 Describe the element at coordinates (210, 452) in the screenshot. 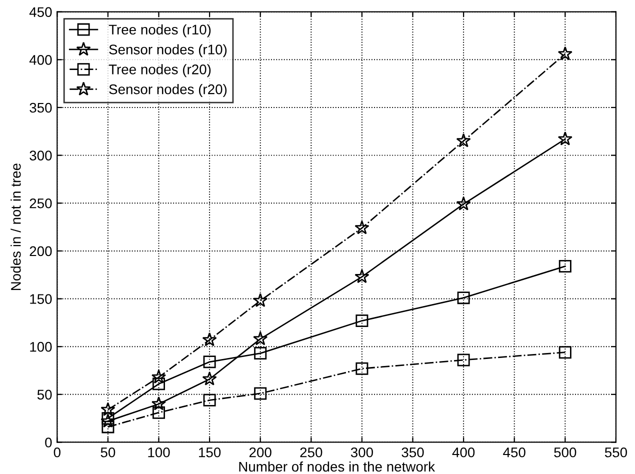

I see `x-tick-label: 150` at that location.